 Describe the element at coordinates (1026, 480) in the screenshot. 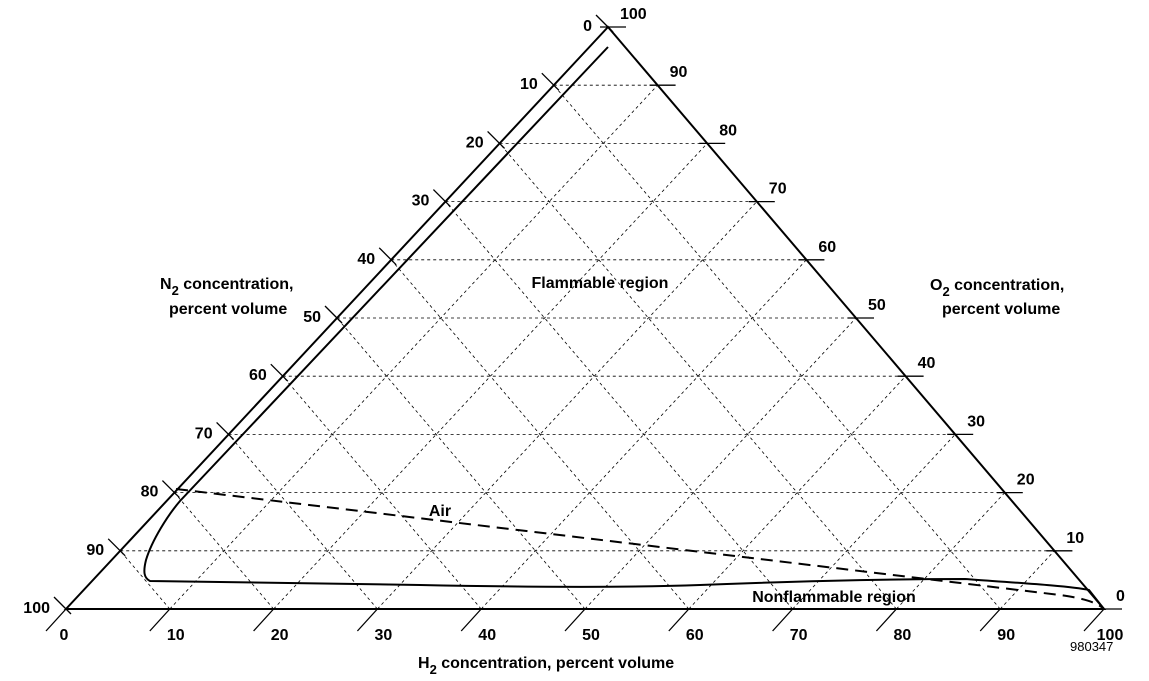

I see `tick-label-o2: 20` at that location.